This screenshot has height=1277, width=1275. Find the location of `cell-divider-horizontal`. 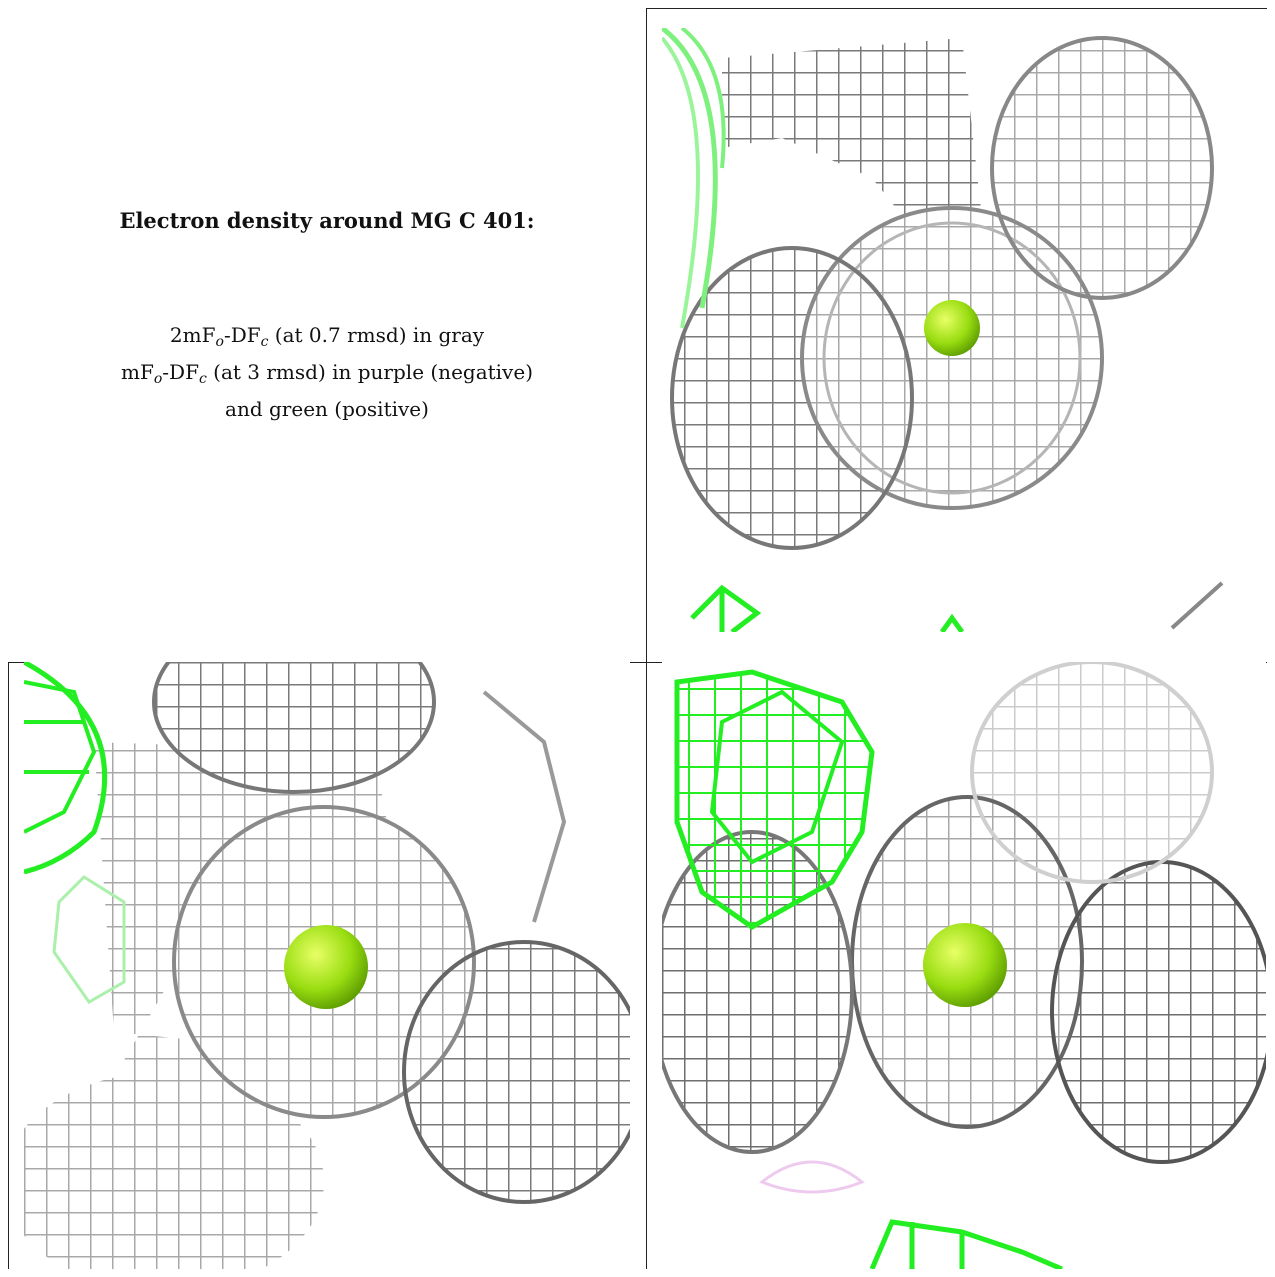

cell-divider-horizontal is located at coordinates (637, 662).